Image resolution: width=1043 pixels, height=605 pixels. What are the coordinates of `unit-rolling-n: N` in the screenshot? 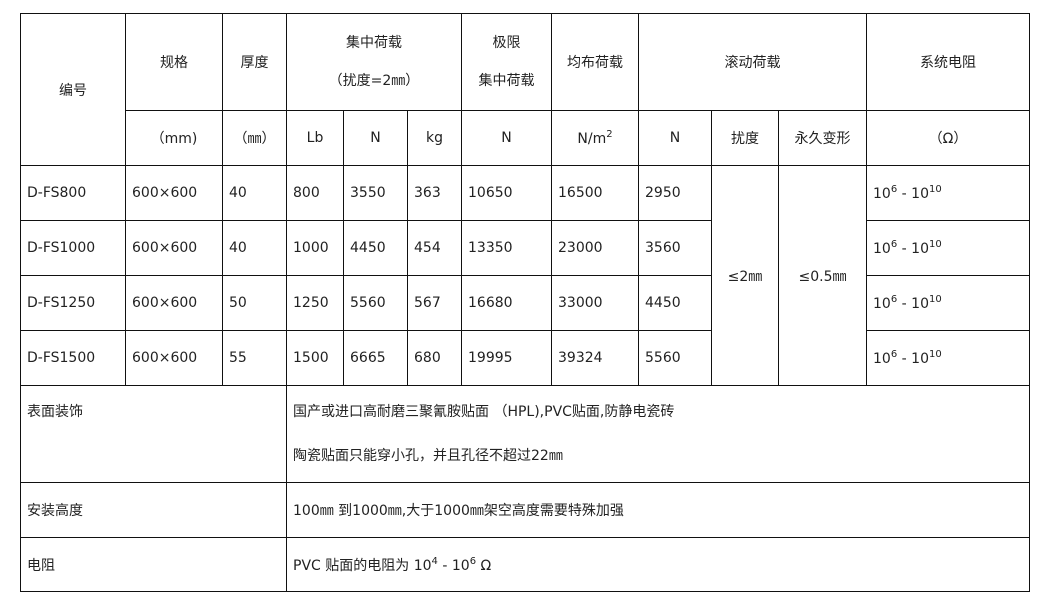 It's located at (675, 138).